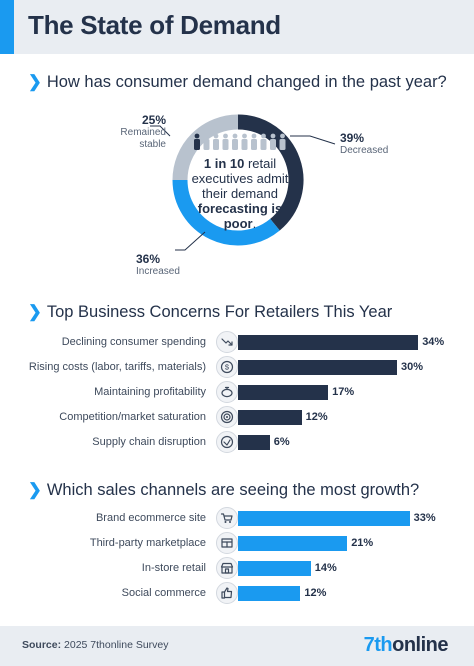 Image resolution: width=474 pixels, height=666 pixels. What do you see at coordinates (227, 543) in the screenshot?
I see `marketplace-icon` at bounding box center [227, 543].